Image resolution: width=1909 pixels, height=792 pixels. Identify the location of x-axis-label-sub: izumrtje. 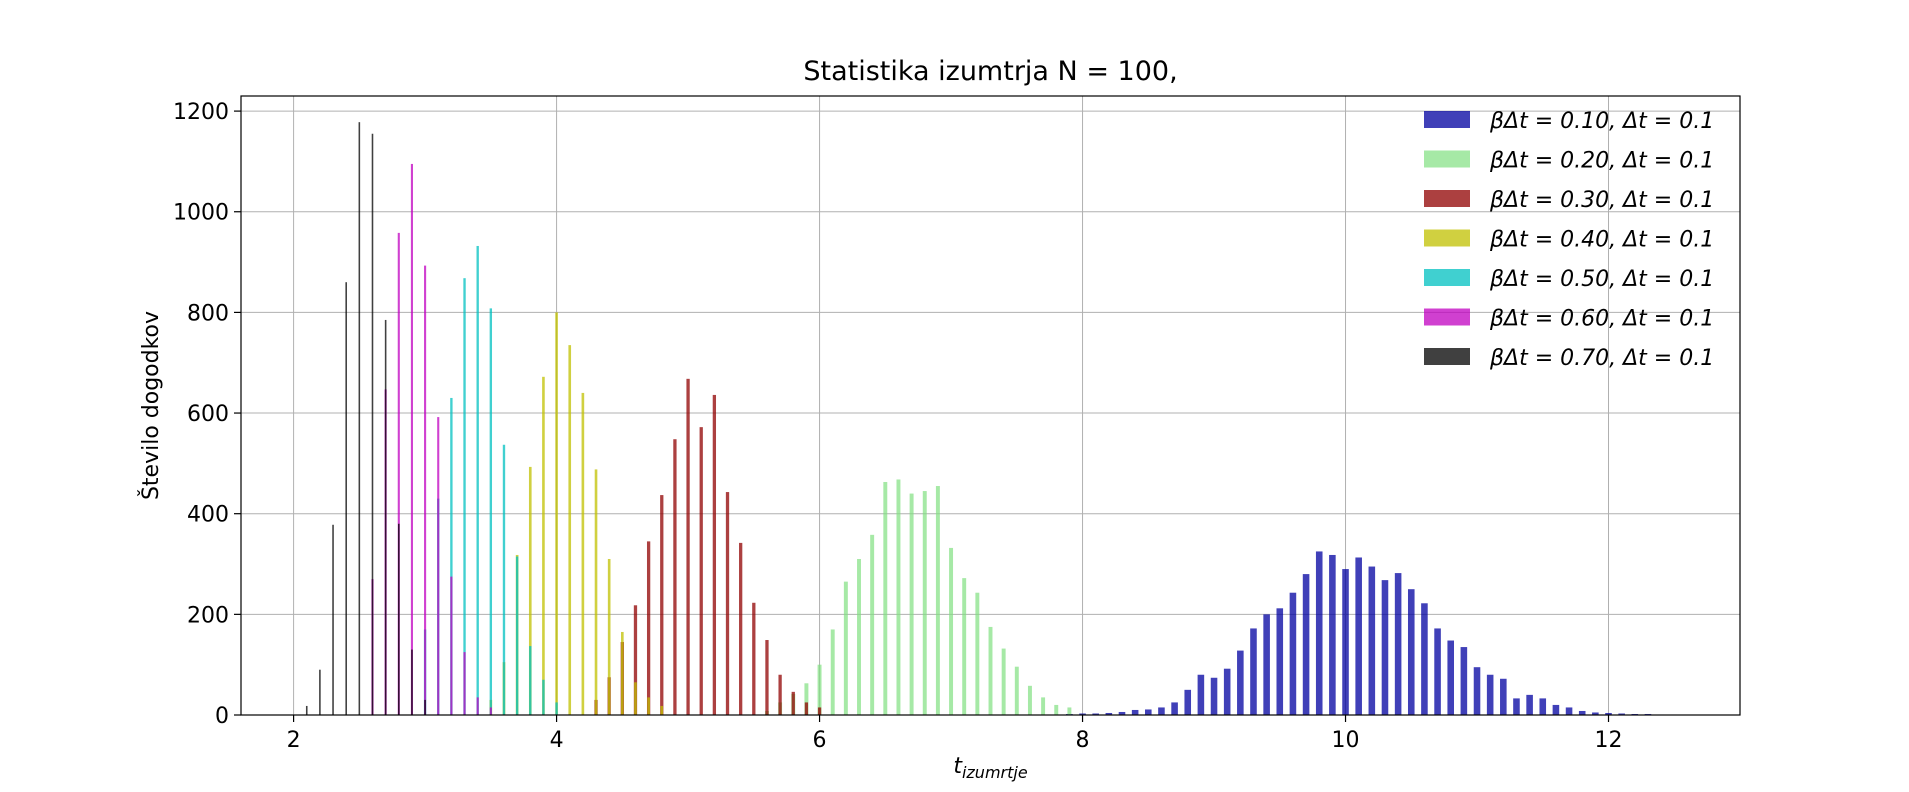
(995, 772).